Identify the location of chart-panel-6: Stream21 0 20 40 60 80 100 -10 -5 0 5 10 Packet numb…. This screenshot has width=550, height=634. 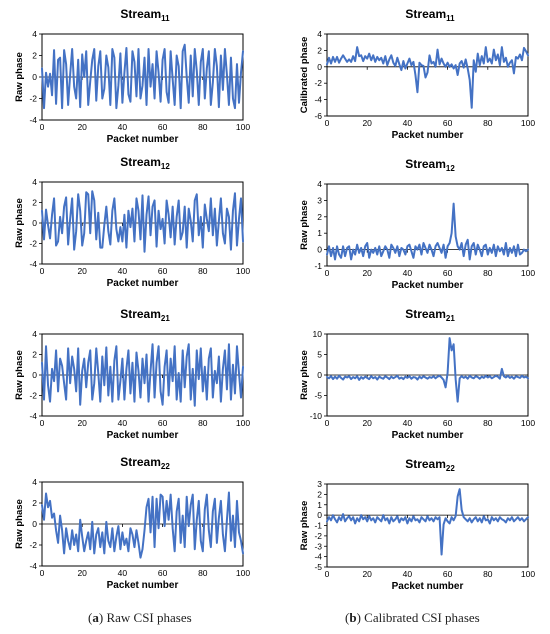
(417, 374).